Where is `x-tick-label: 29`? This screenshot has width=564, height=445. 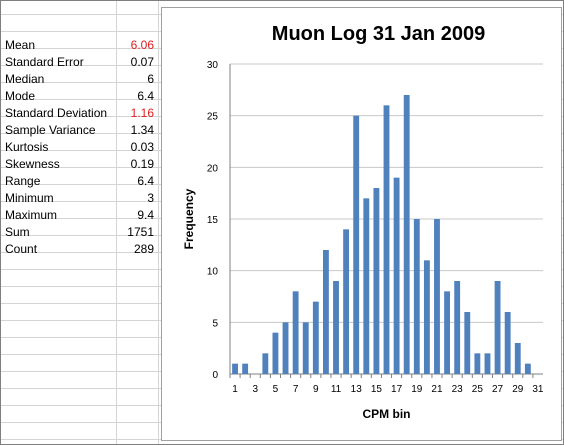 x-tick-label: 29 is located at coordinates (518, 389).